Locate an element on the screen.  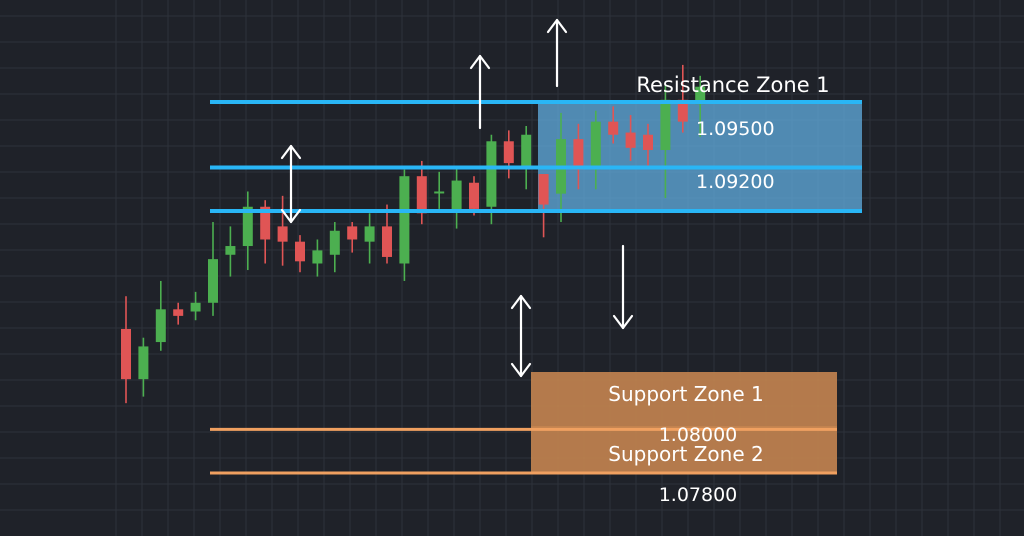
support-price-label: 1.07800 is located at coordinates (698, 495).